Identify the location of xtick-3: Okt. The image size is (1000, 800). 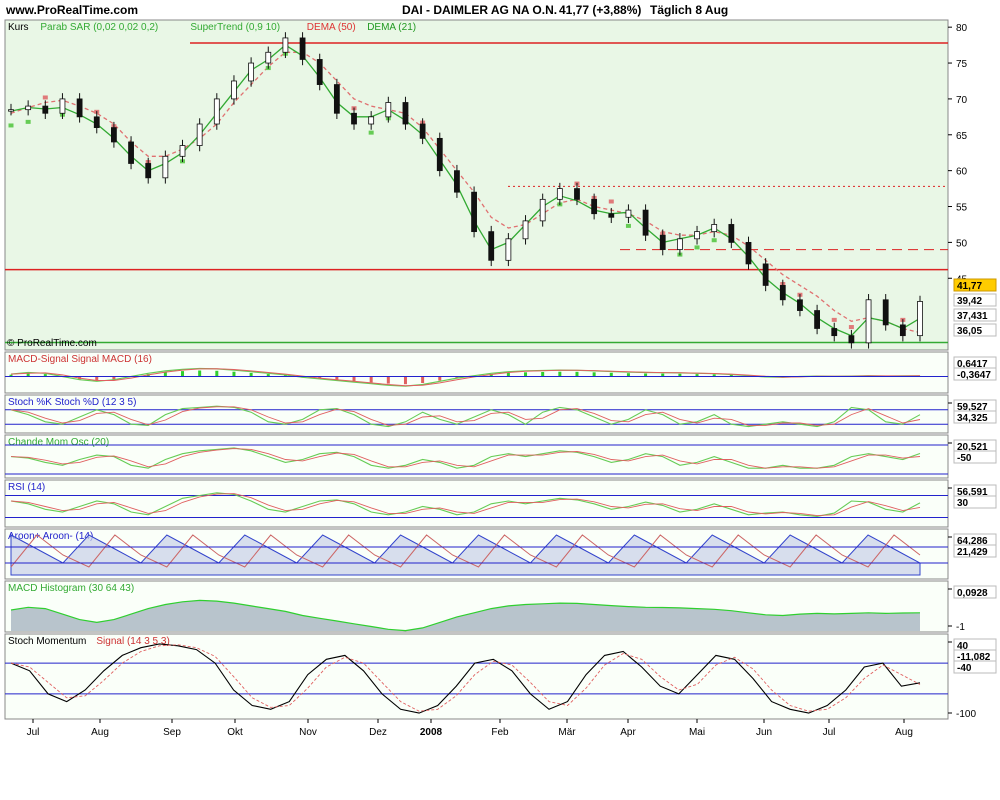
(235, 732).